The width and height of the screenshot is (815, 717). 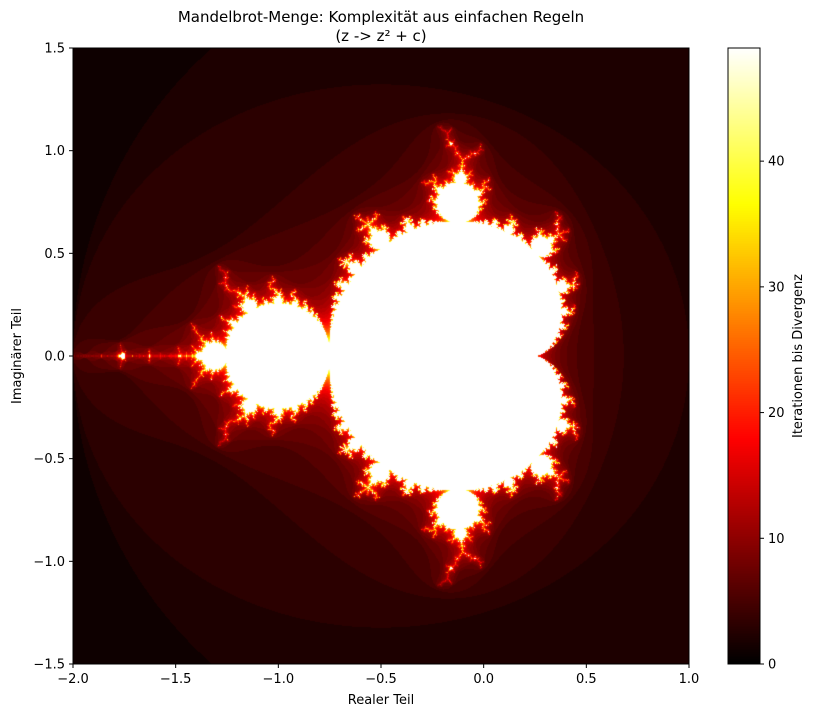 What do you see at coordinates (380, 36) in the screenshot?
I see `chart-subtitle: (z -> z² + c)` at bounding box center [380, 36].